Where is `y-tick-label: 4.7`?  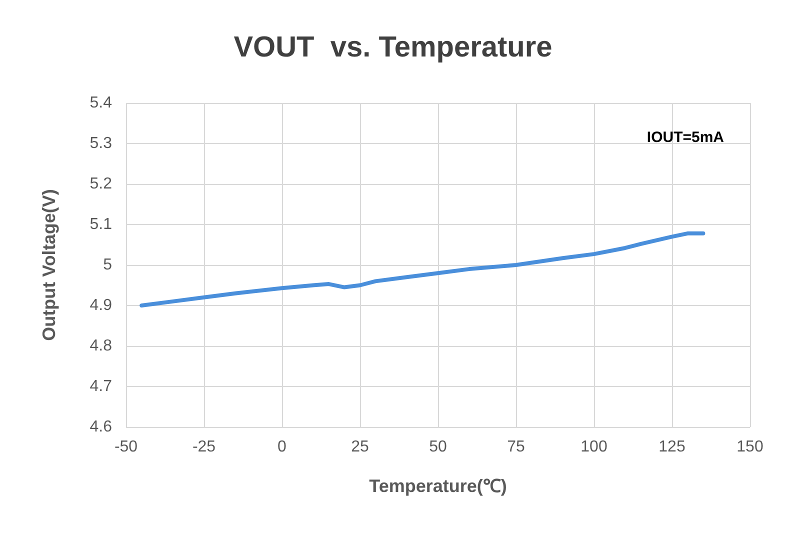 y-tick-label: 4.7 is located at coordinates (101, 386).